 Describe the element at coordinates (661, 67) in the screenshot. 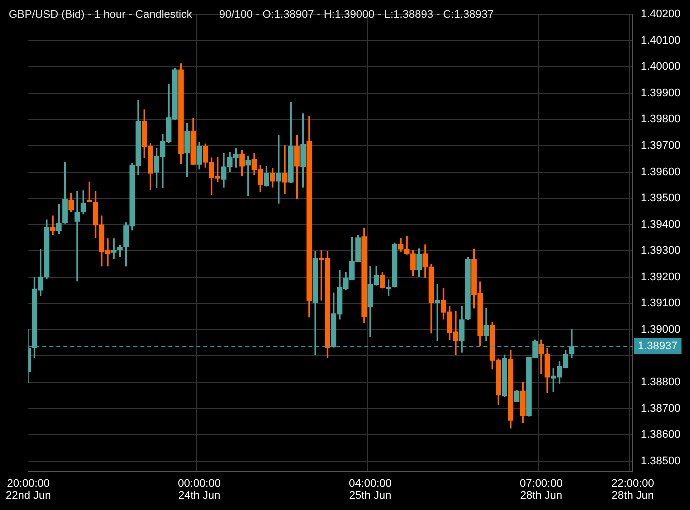

I see `y-tick-label: 1.40000` at that location.